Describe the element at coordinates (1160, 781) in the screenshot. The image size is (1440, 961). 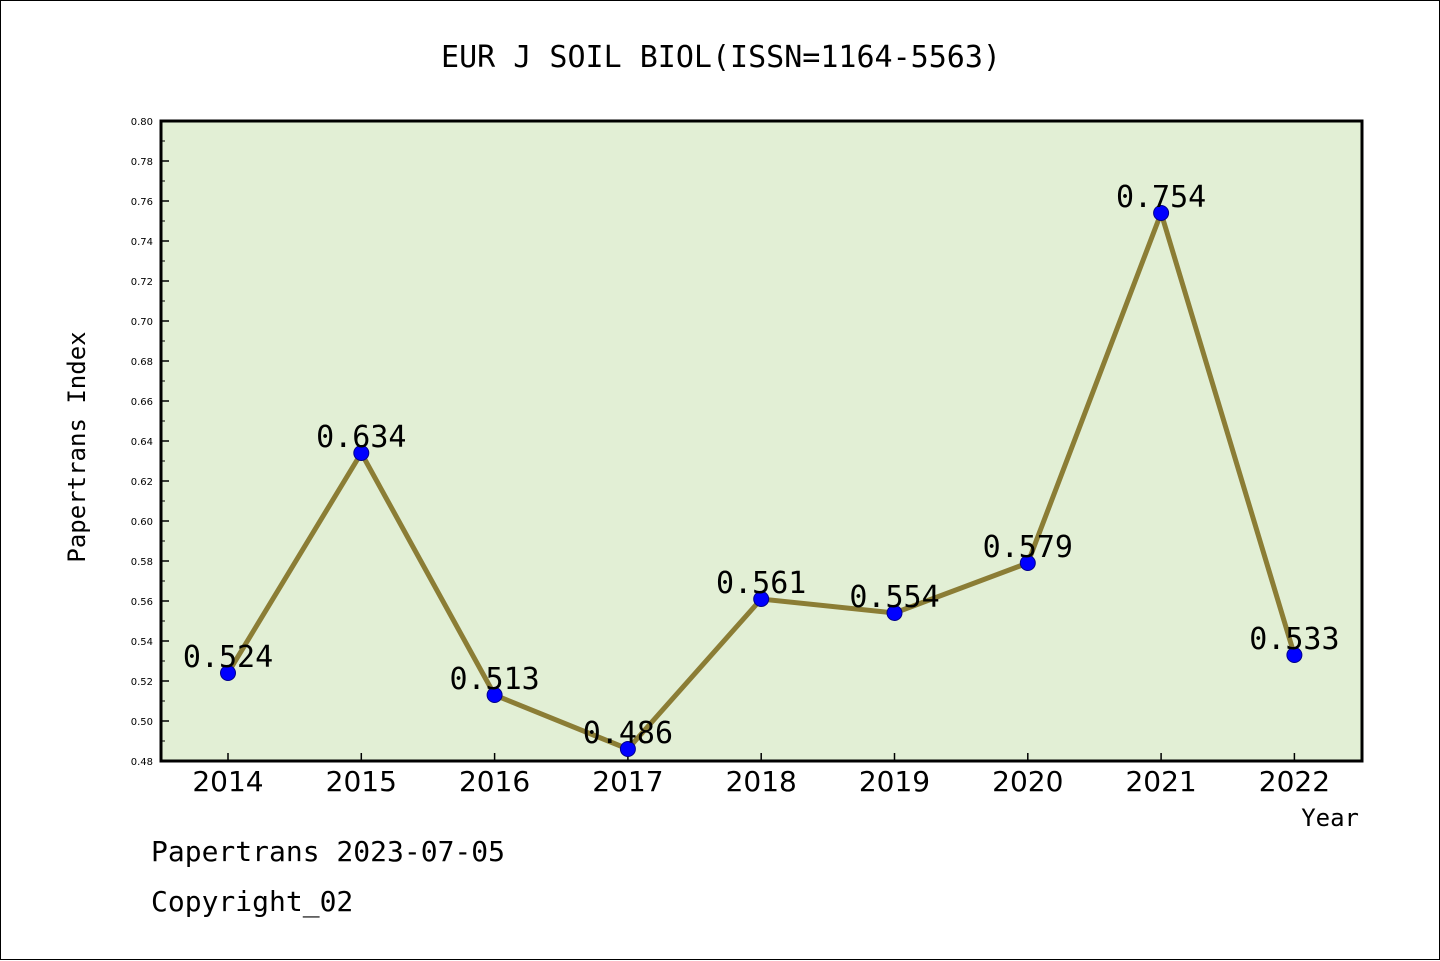
I see `x-tick-label: 2021` at that location.